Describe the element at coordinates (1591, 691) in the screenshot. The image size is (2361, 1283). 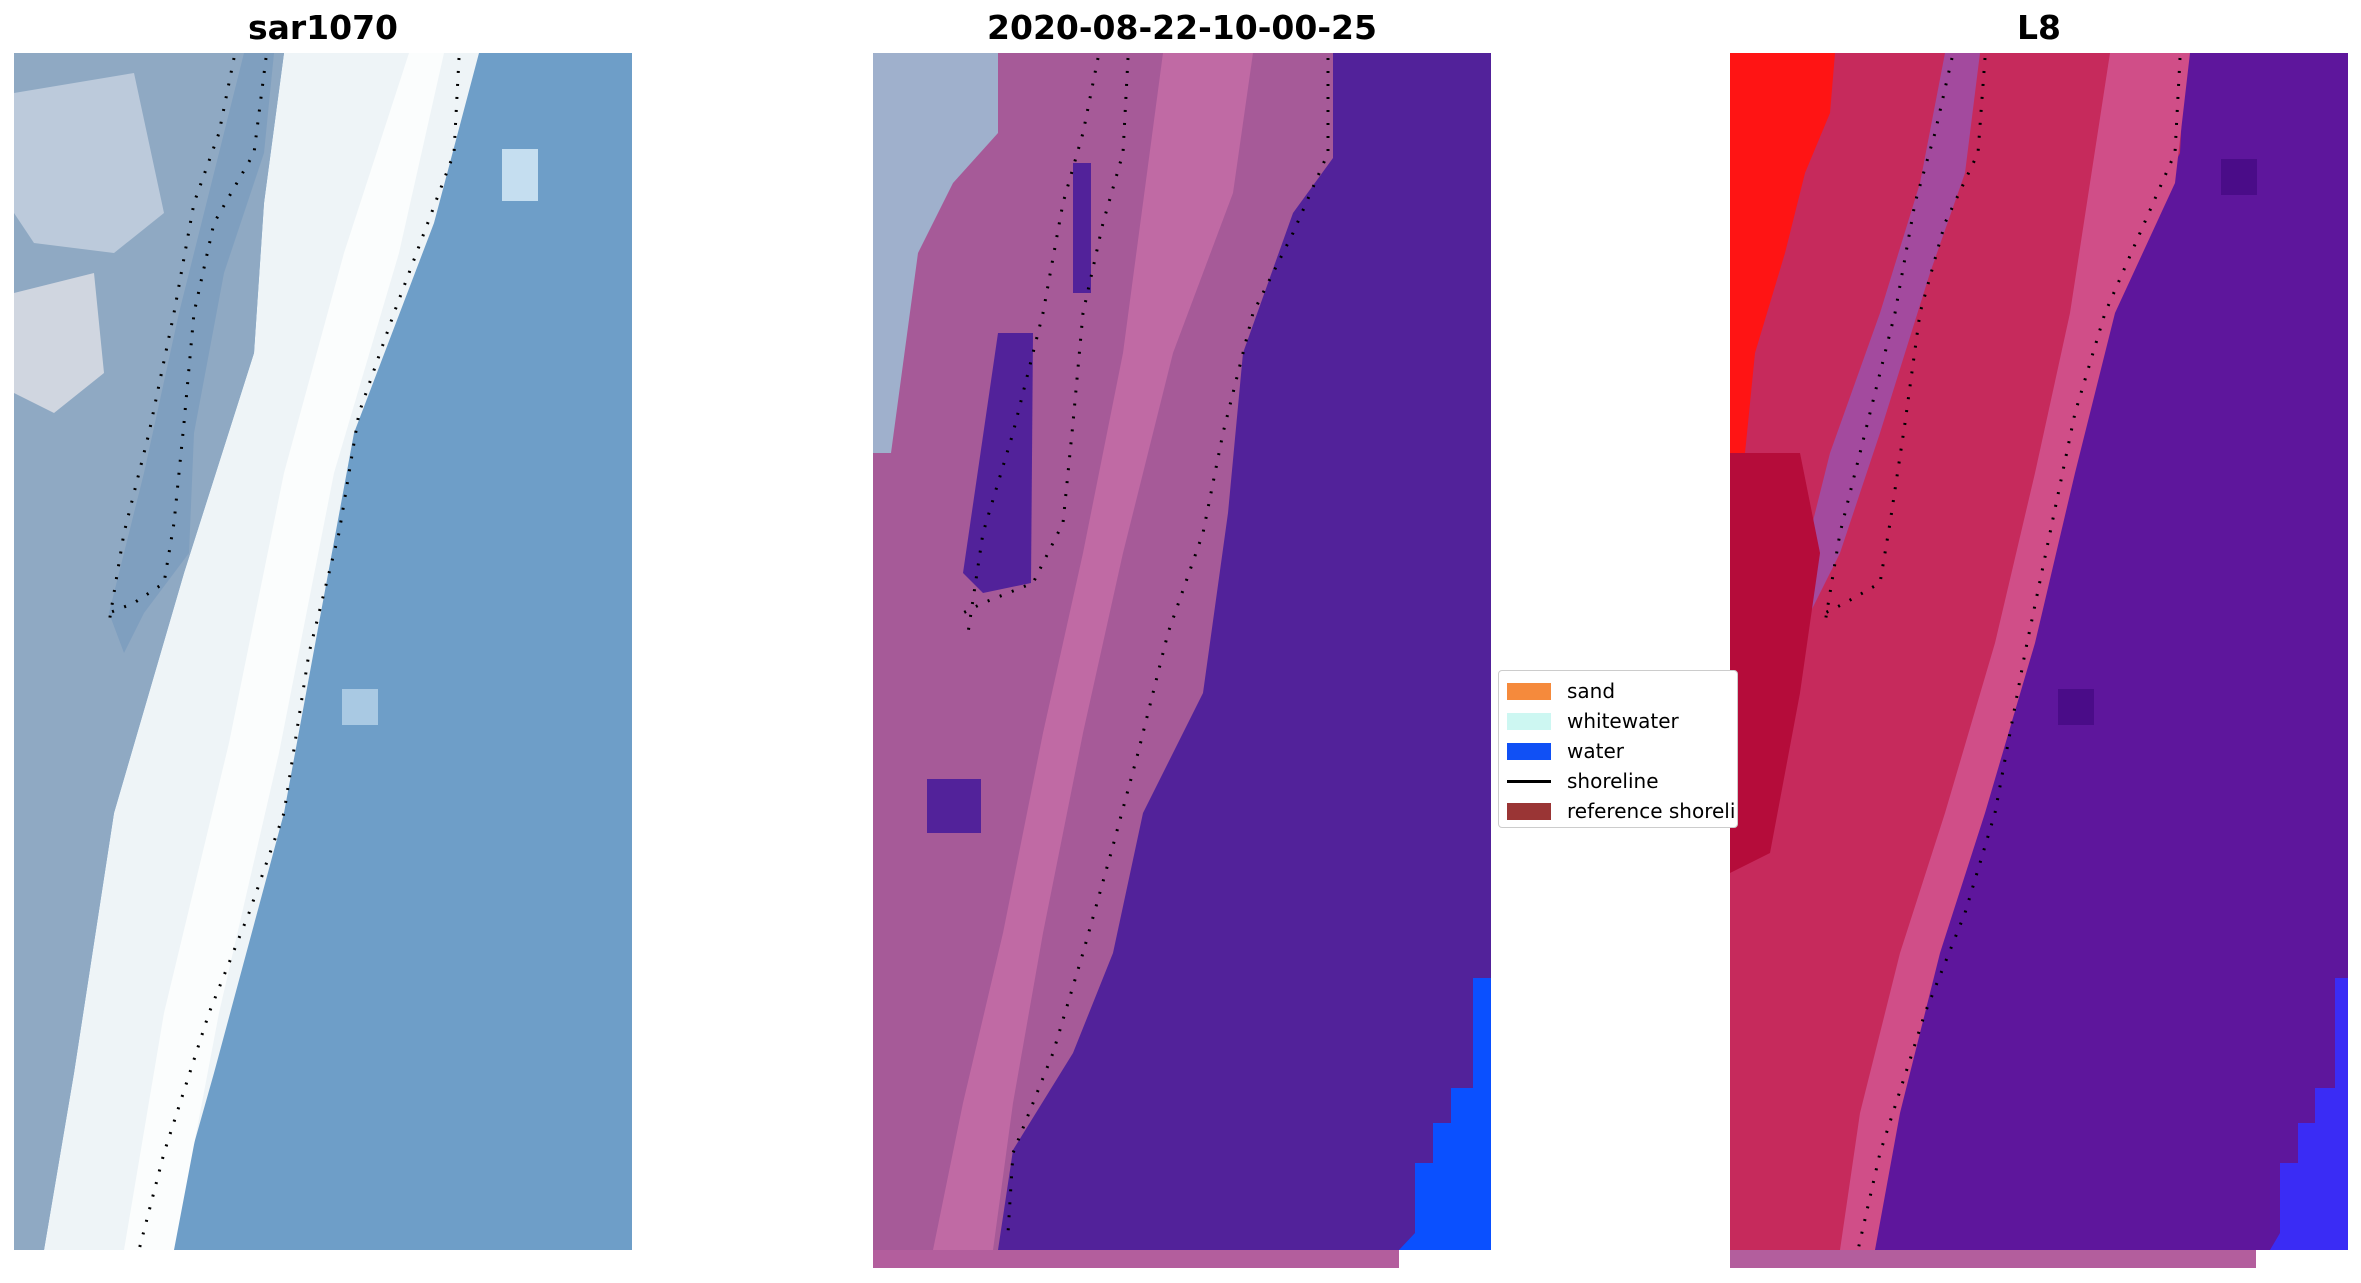
I see `legend-label-sand: sand` at that location.